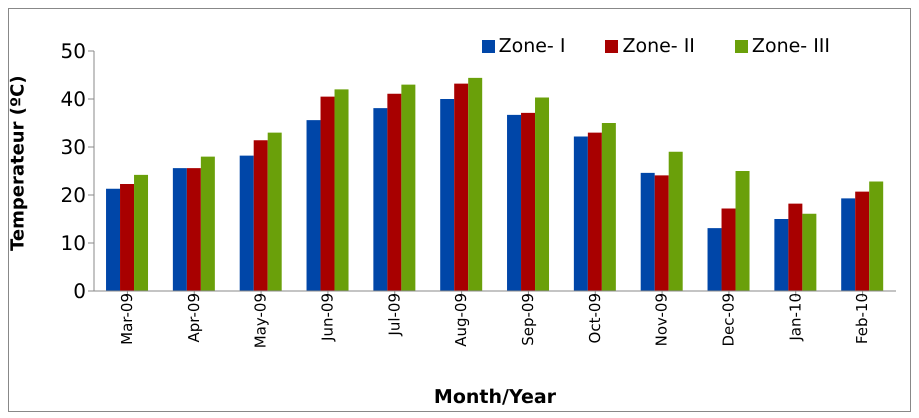 The width and height of the screenshot is (919, 418). What do you see at coordinates (661, 319) in the screenshot?
I see `x-tick-label: Nov-09` at bounding box center [661, 319].